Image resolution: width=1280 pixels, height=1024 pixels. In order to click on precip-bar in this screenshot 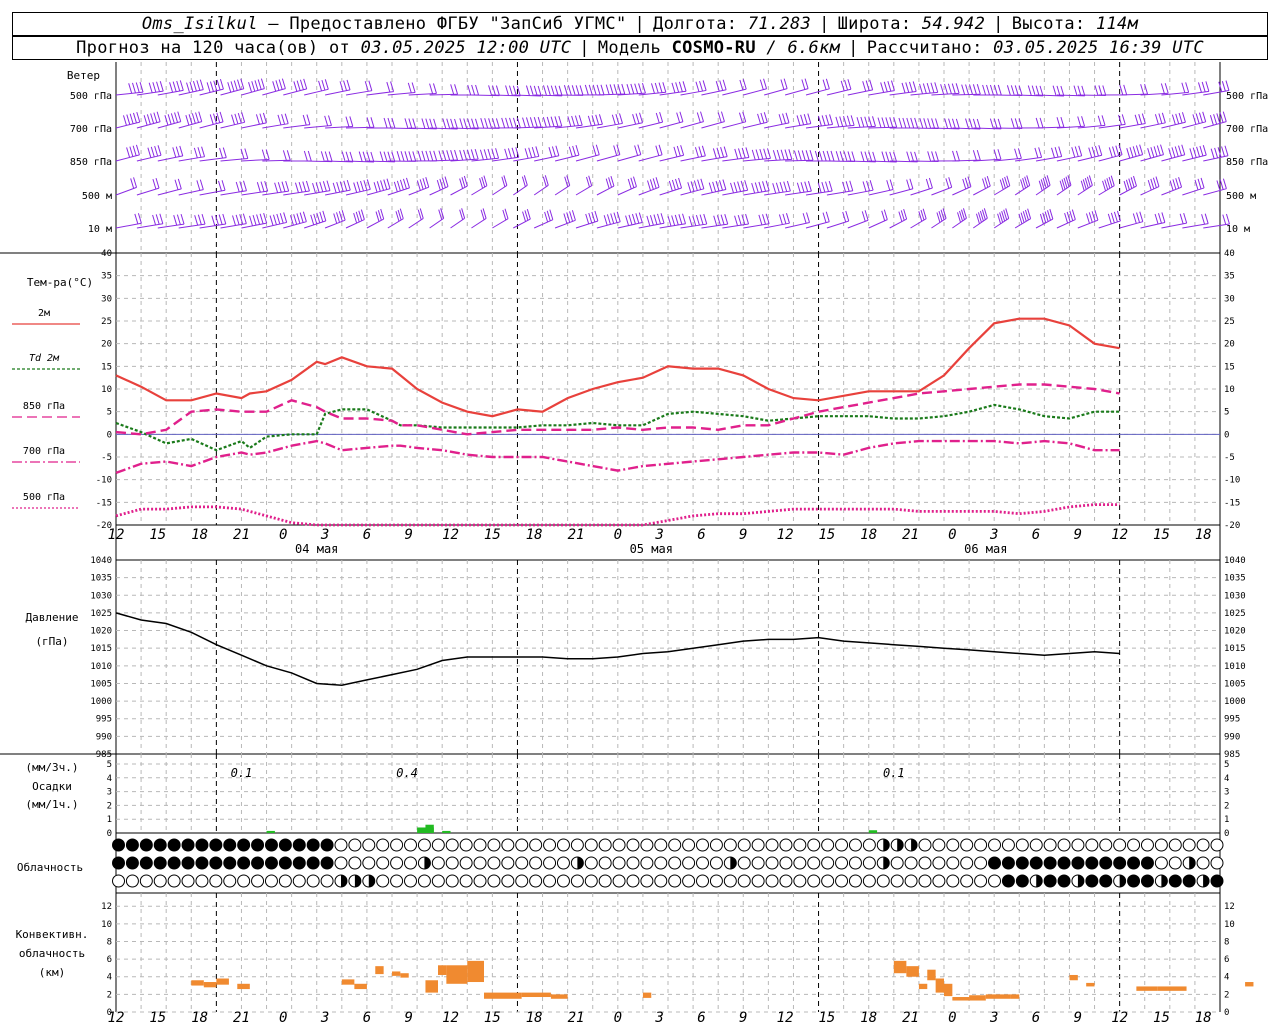, I will do `click(270, 831)`.